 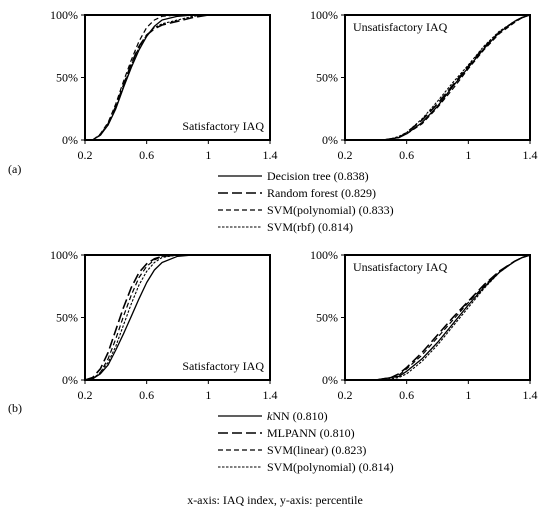 I want to click on legend-label: SVM(rbf) (0.814), so click(x=310, y=227).